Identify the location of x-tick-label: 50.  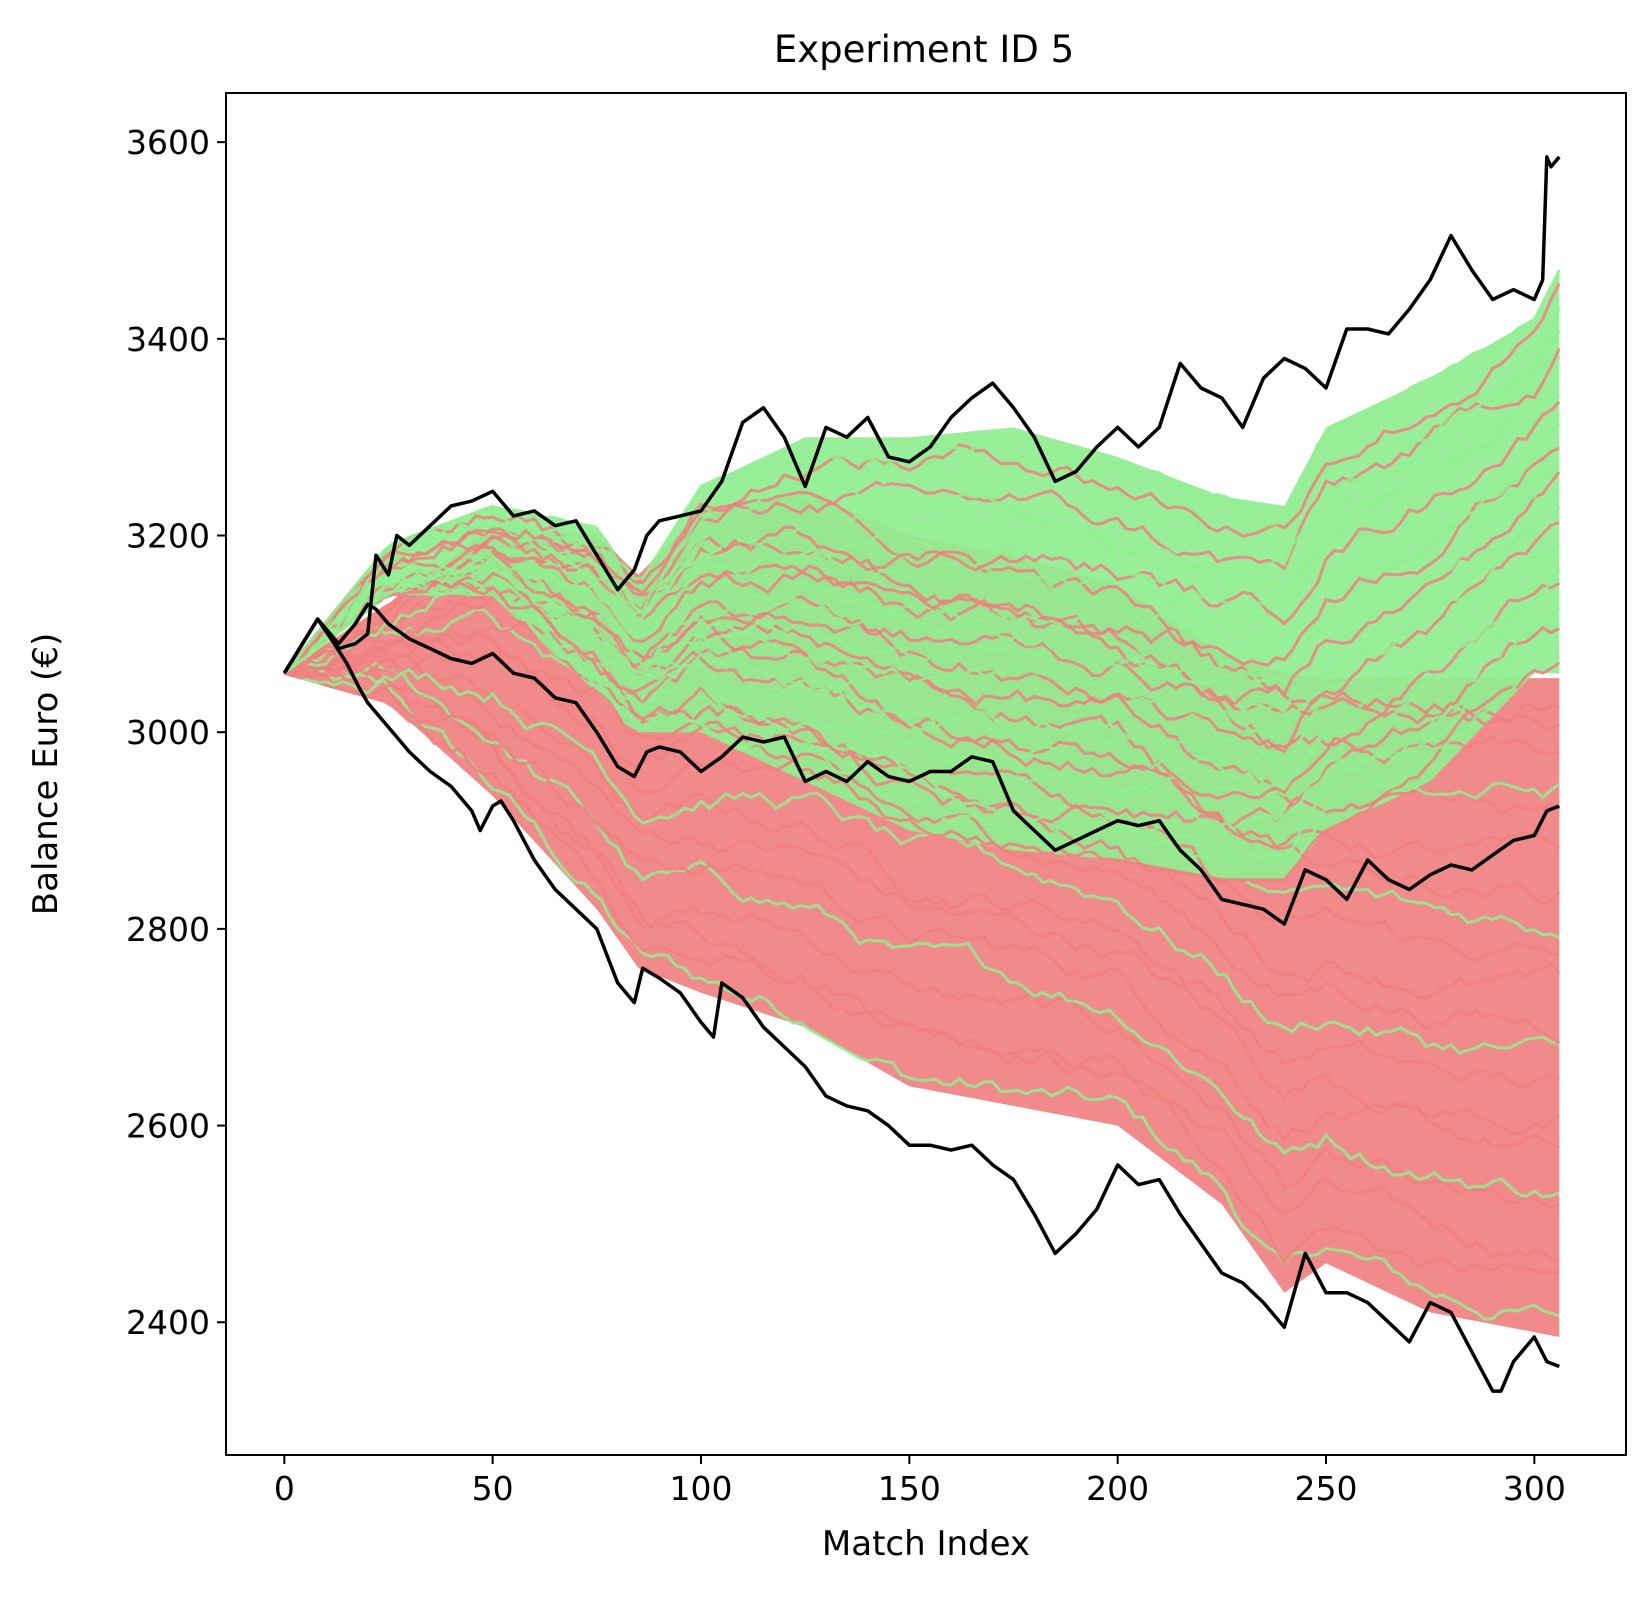
(493, 1488).